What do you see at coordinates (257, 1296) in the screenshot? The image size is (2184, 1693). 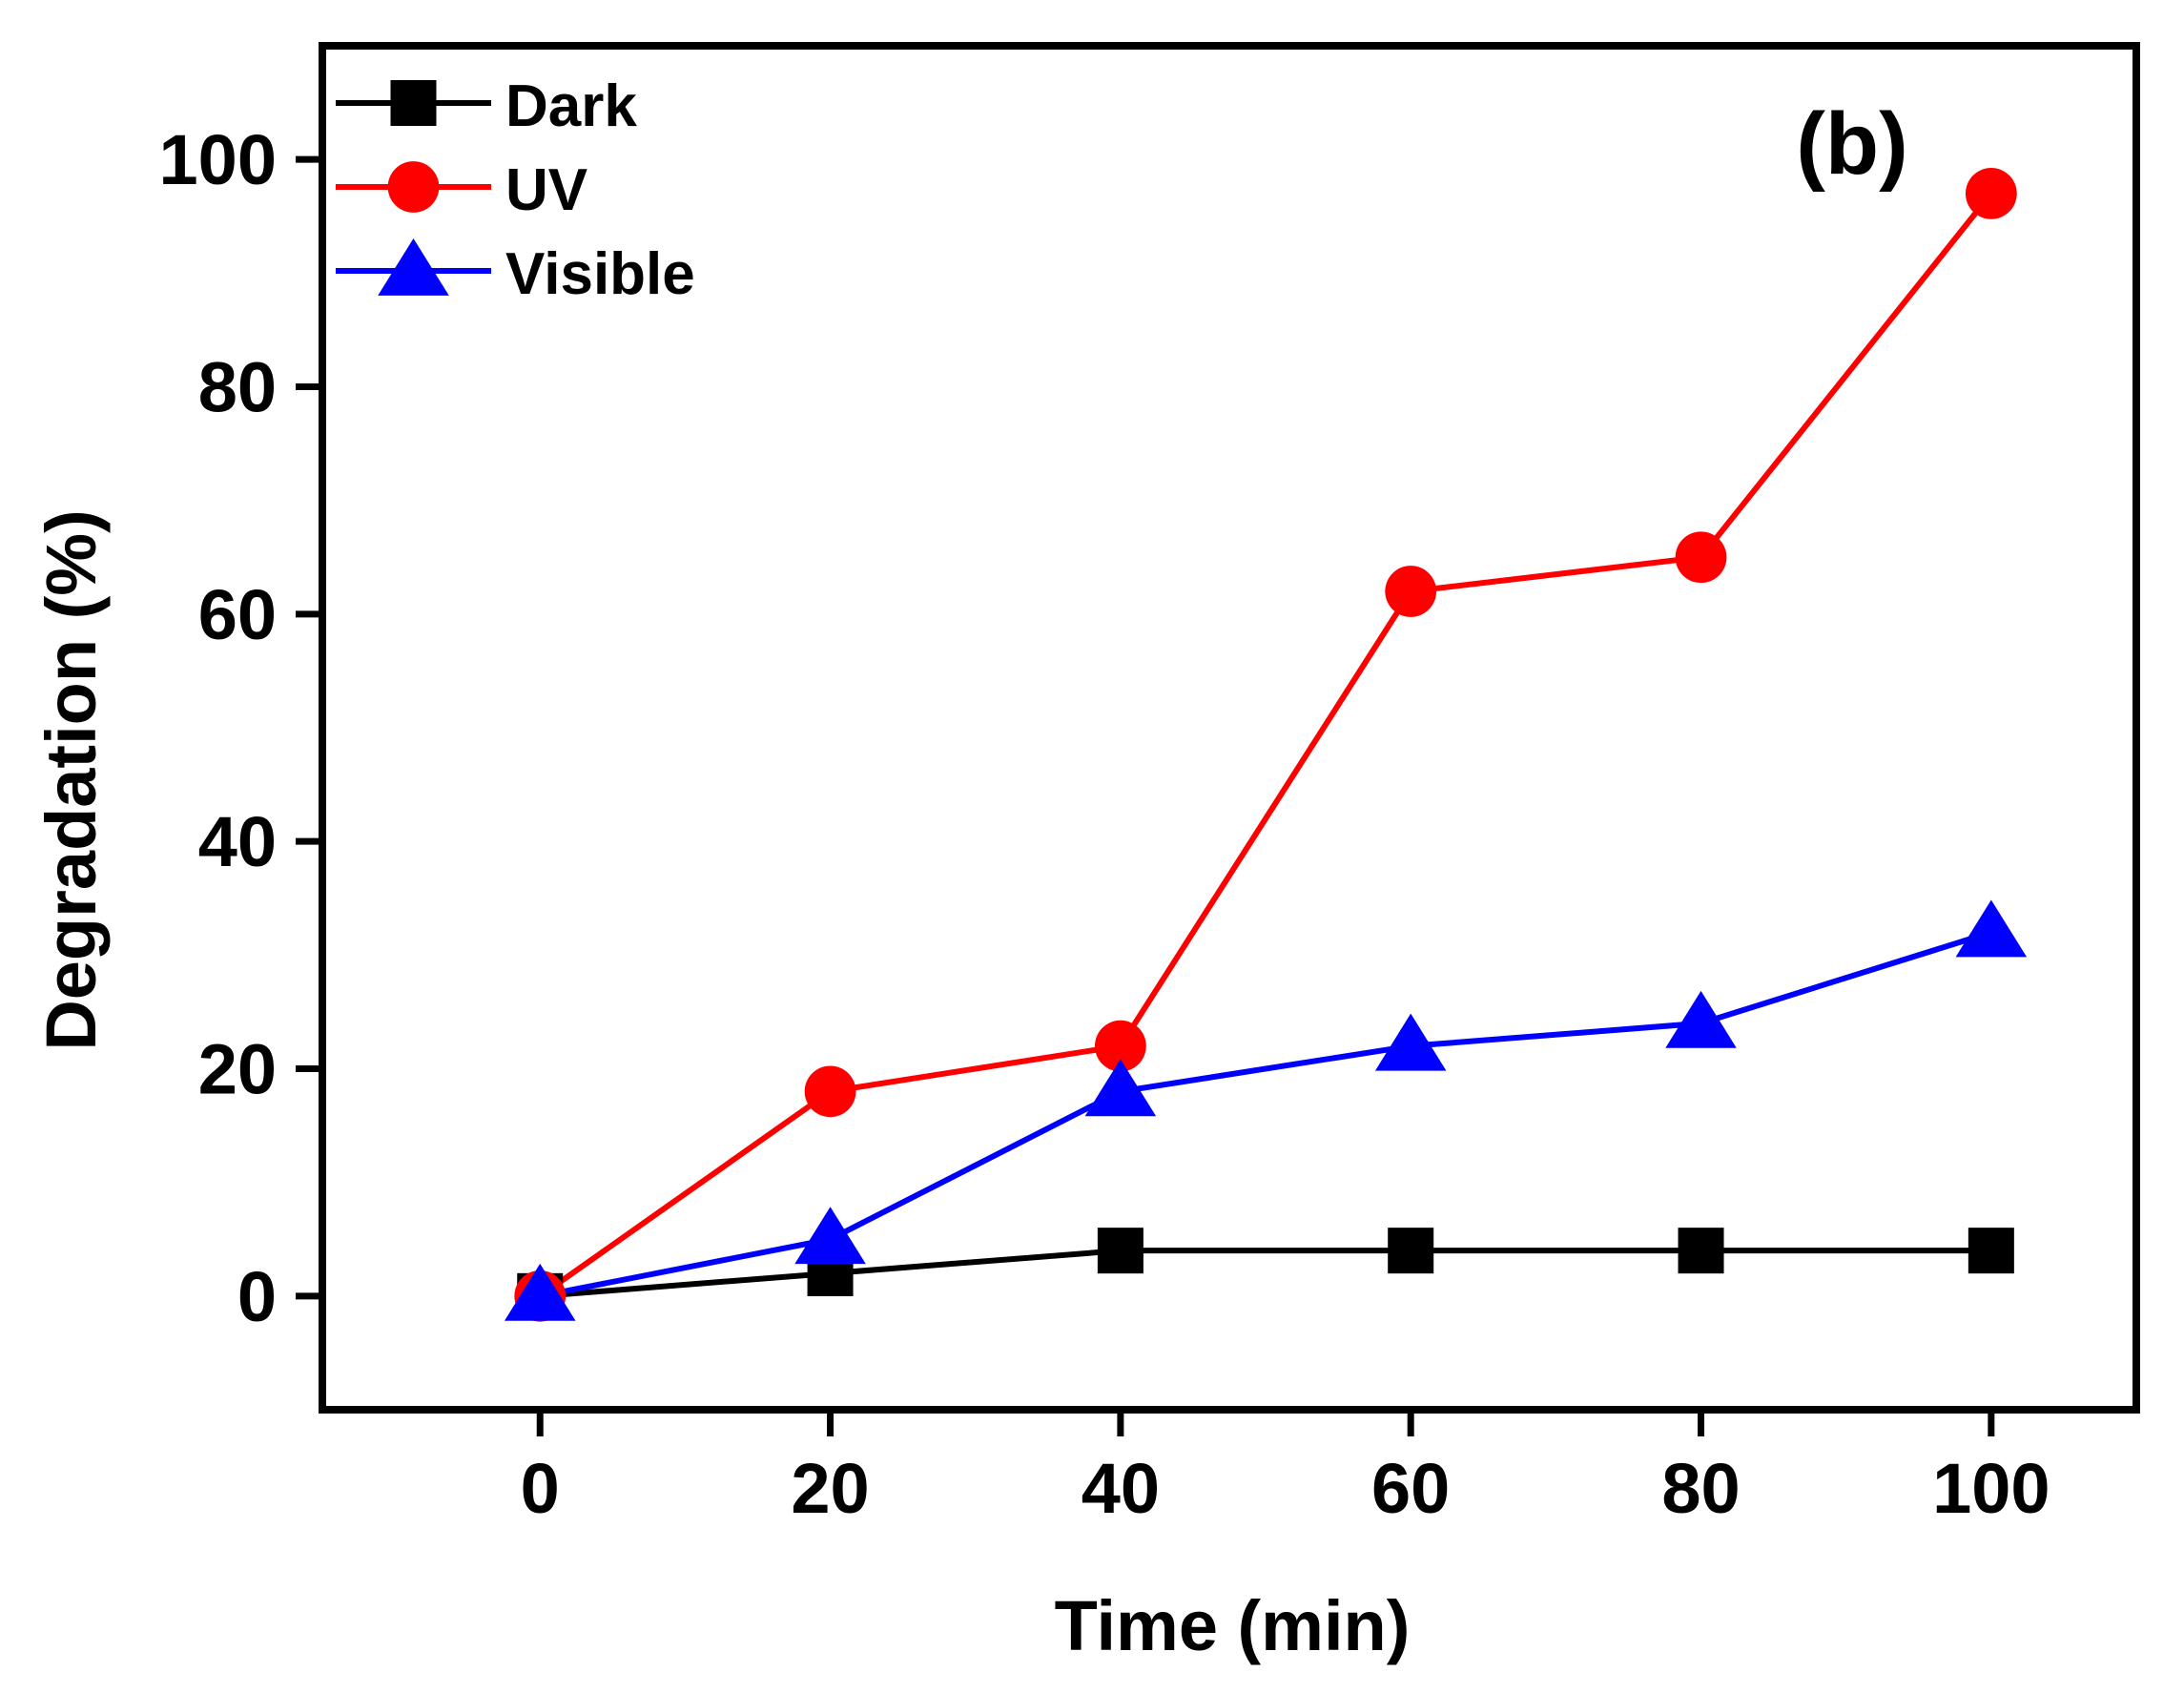 I see `y-tick-label-0: 0` at bounding box center [257, 1296].